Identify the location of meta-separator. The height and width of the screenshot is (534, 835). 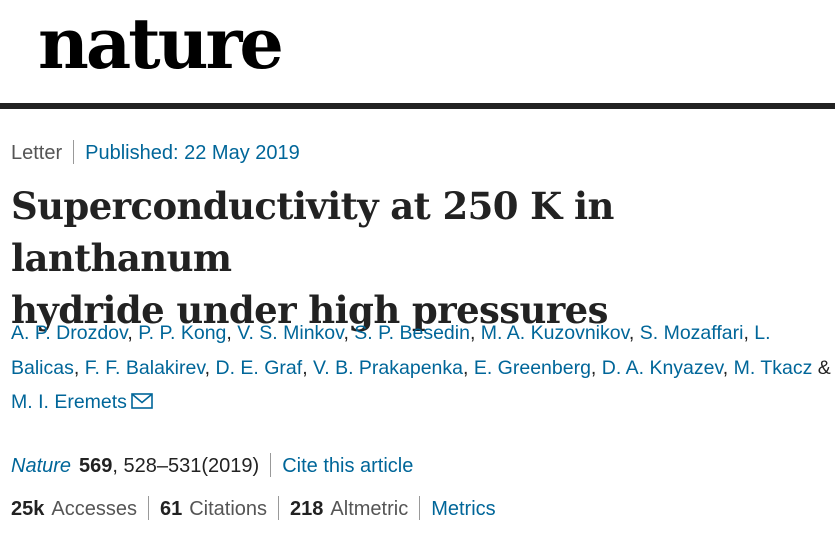
(74, 152).